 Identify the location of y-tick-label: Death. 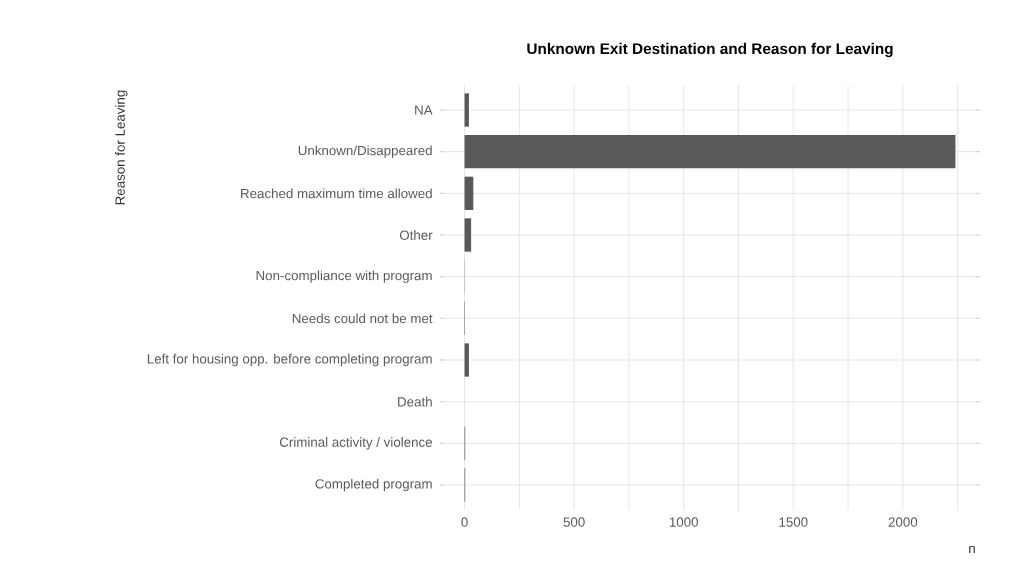
(415, 401).